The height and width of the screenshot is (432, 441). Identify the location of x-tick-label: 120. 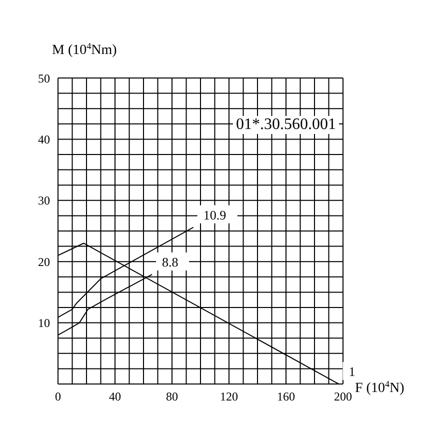
(229, 397).